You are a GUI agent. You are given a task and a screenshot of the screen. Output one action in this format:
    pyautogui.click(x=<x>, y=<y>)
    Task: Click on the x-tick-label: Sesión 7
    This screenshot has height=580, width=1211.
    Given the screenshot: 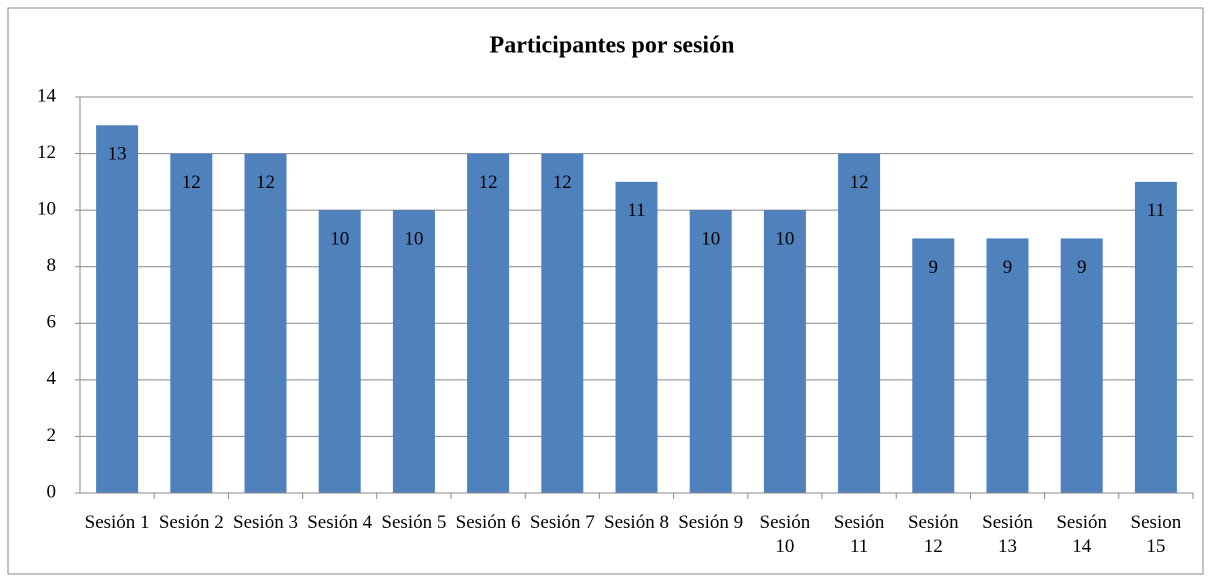 What is the action you would take?
    pyautogui.click(x=562, y=522)
    